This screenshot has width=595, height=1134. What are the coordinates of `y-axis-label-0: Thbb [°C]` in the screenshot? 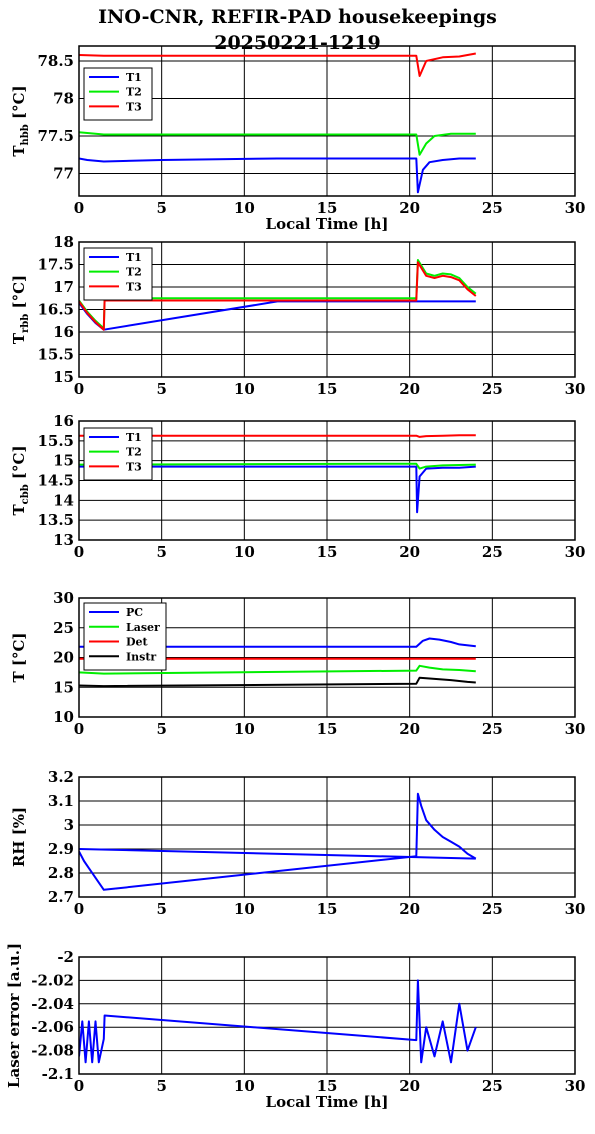 It's located at (20, 120).